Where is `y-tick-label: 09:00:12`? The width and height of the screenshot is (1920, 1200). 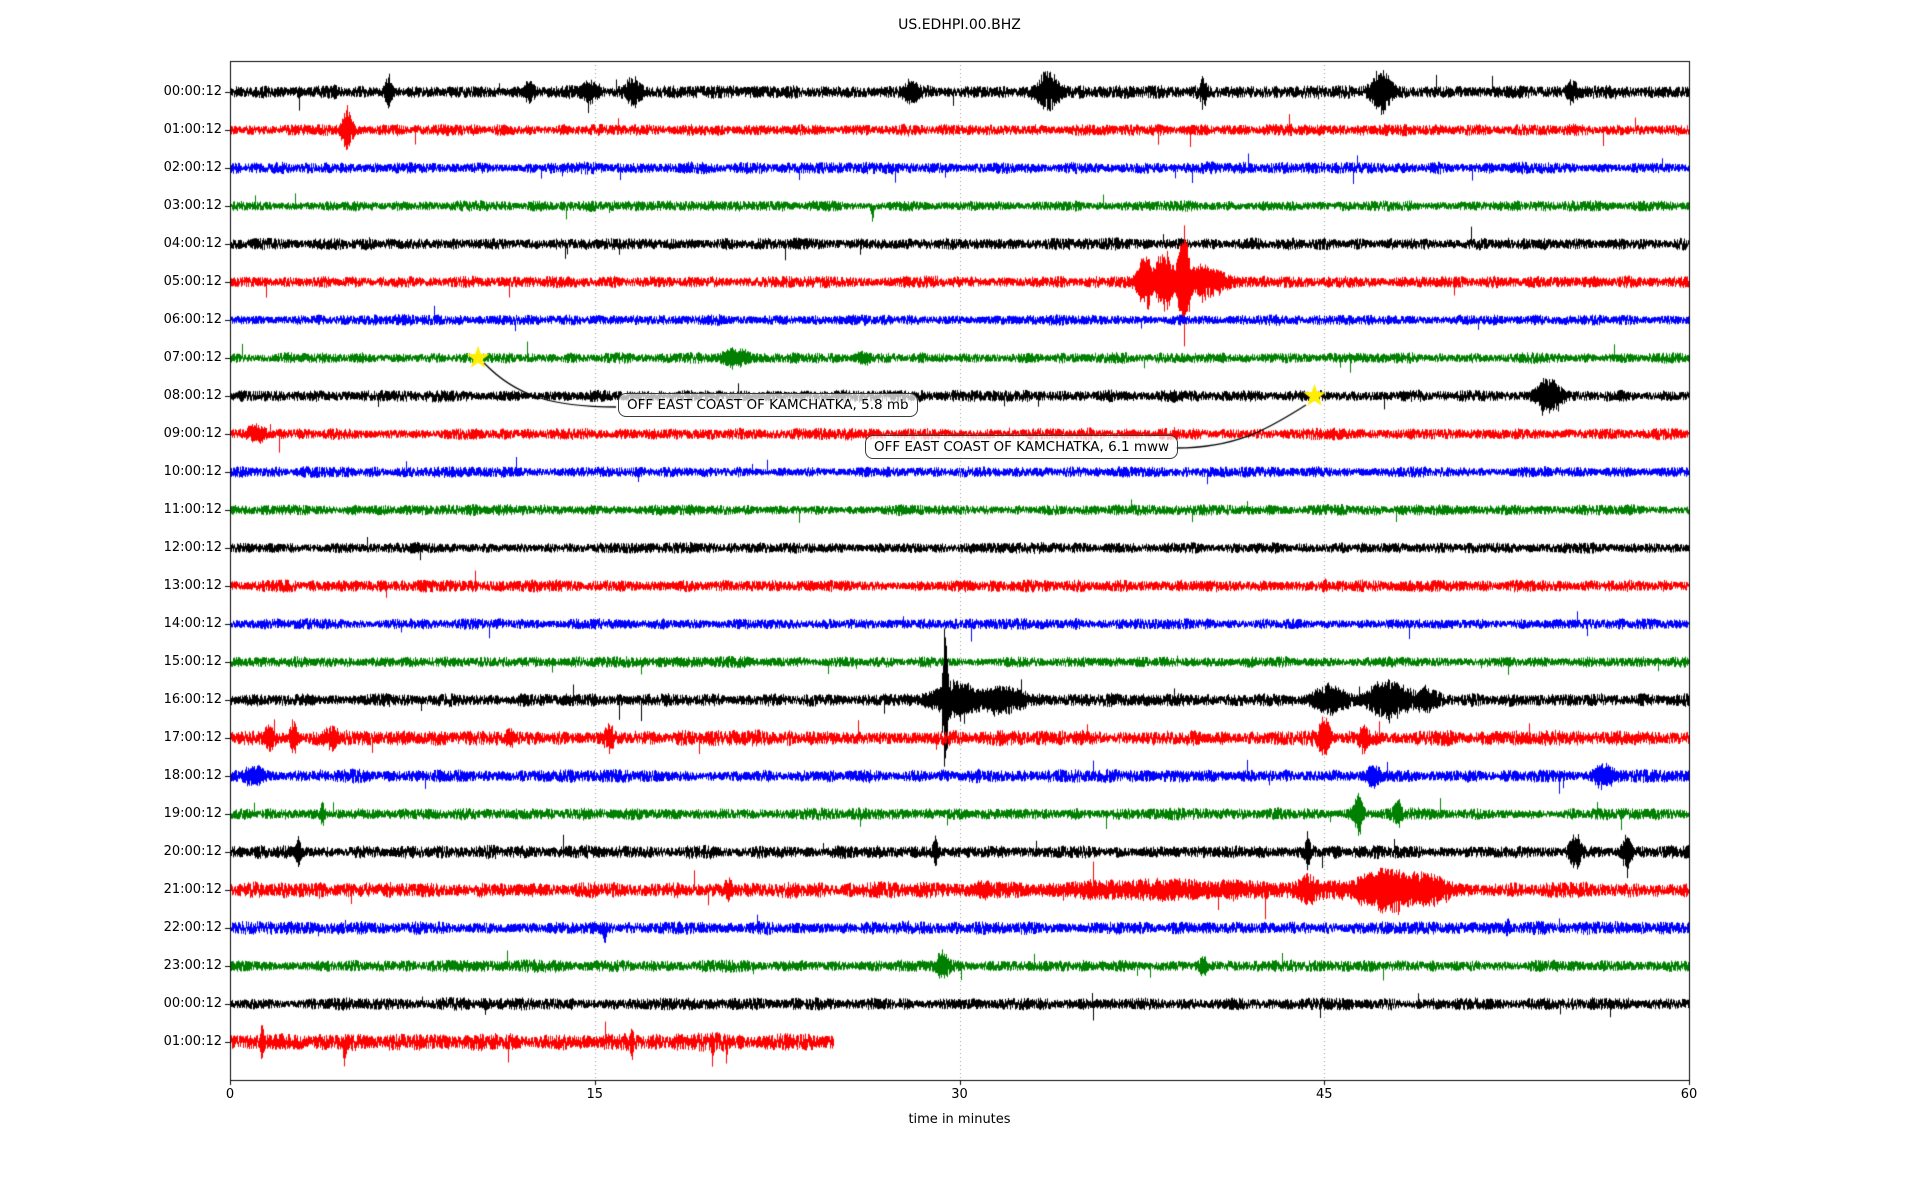 y-tick-label: 09:00:12 is located at coordinates (192, 433).